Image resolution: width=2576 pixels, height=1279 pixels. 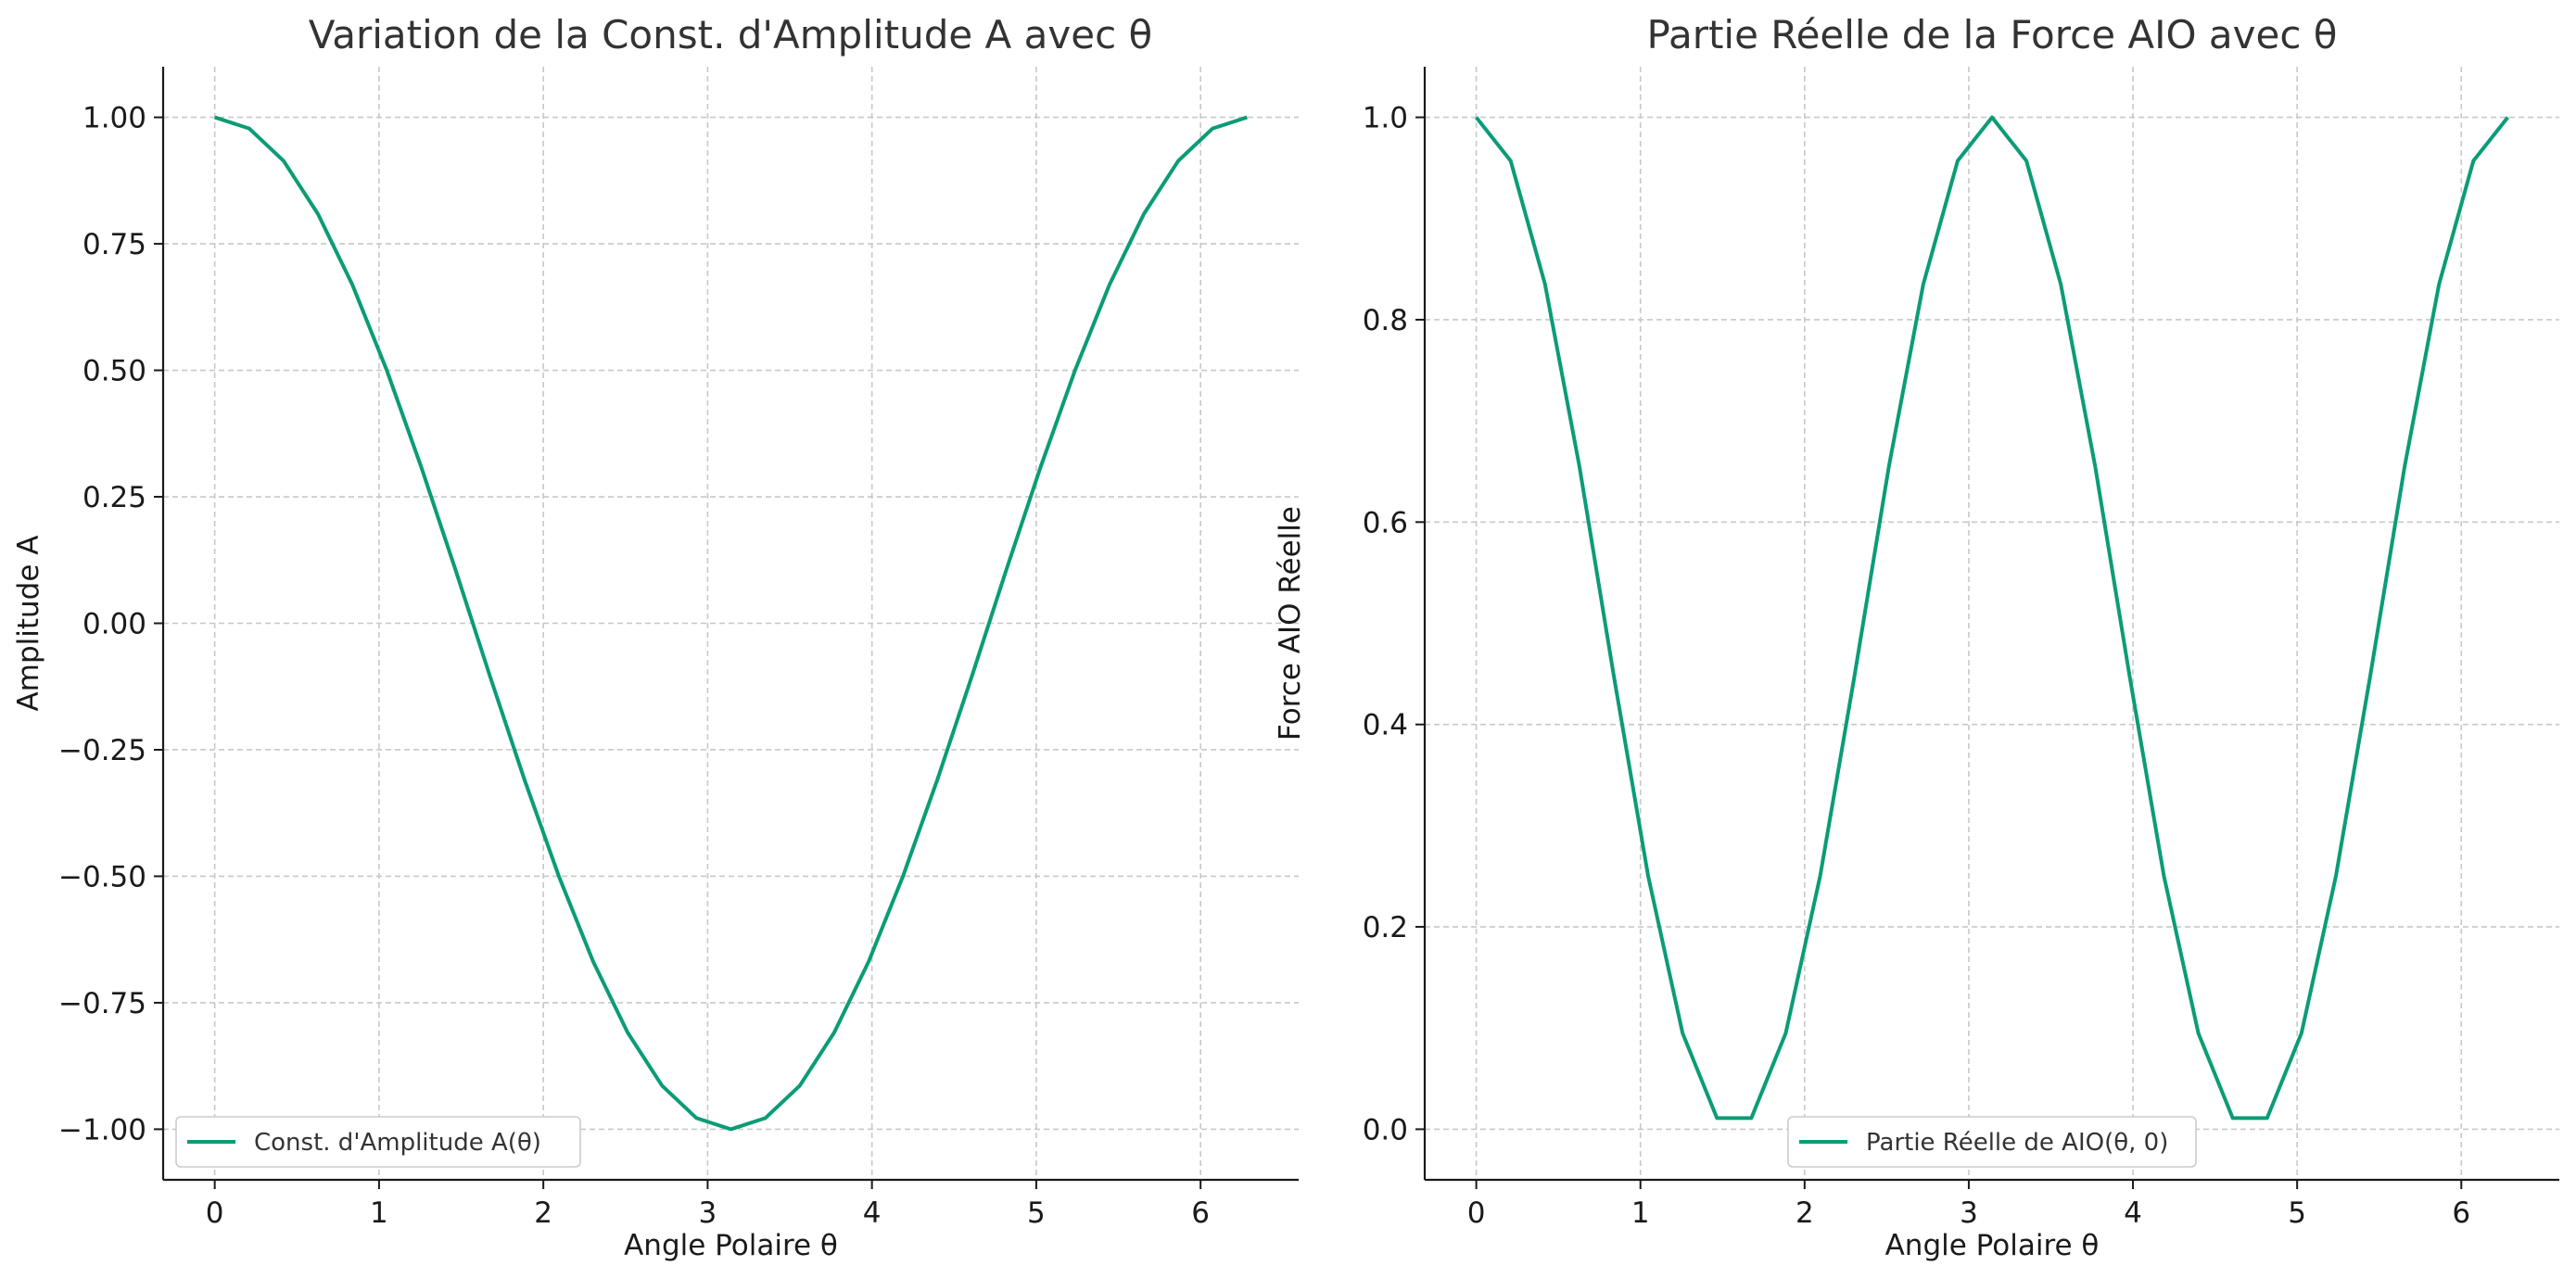 What do you see at coordinates (114, 118) in the screenshot?
I see `y-tick-label: 1.00` at bounding box center [114, 118].